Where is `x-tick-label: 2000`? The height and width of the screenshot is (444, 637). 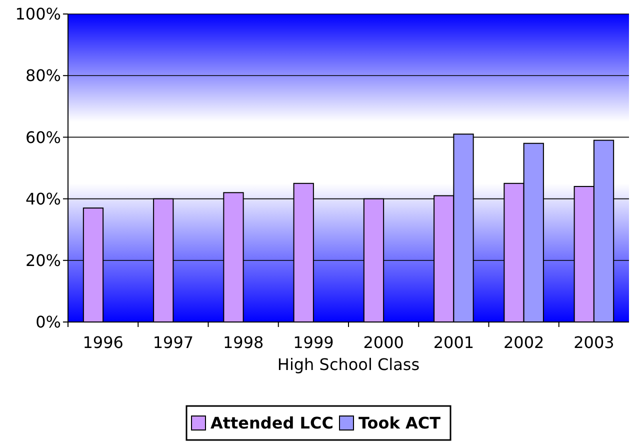 x-tick-label: 2000 is located at coordinates (383, 342).